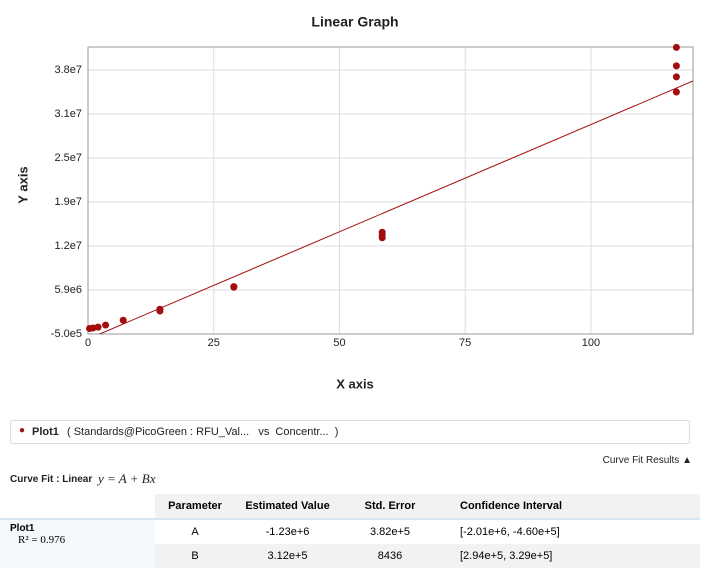 The image size is (710, 576). What do you see at coordinates (390, 506) in the screenshot?
I see `column-header: Std. Error` at bounding box center [390, 506].